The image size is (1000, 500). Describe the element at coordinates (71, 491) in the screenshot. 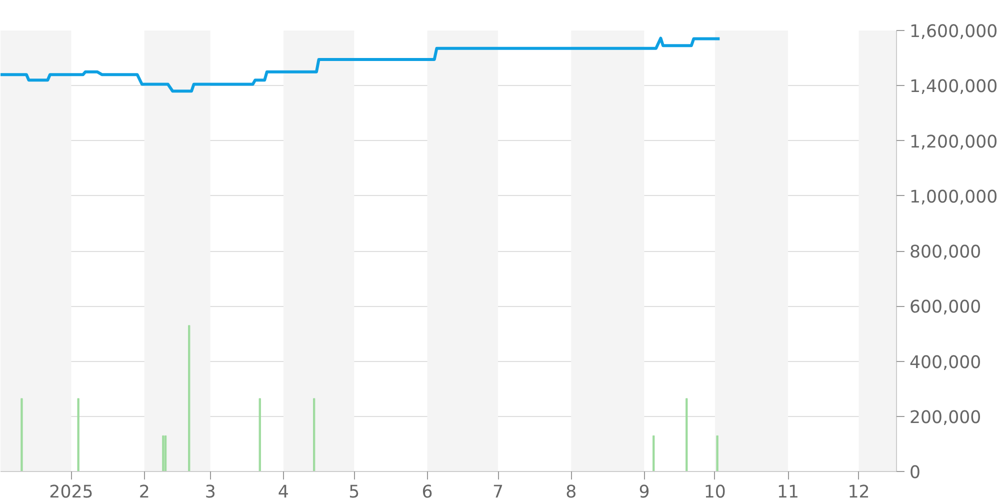

I see `x-tick-label: 2025` at that location.